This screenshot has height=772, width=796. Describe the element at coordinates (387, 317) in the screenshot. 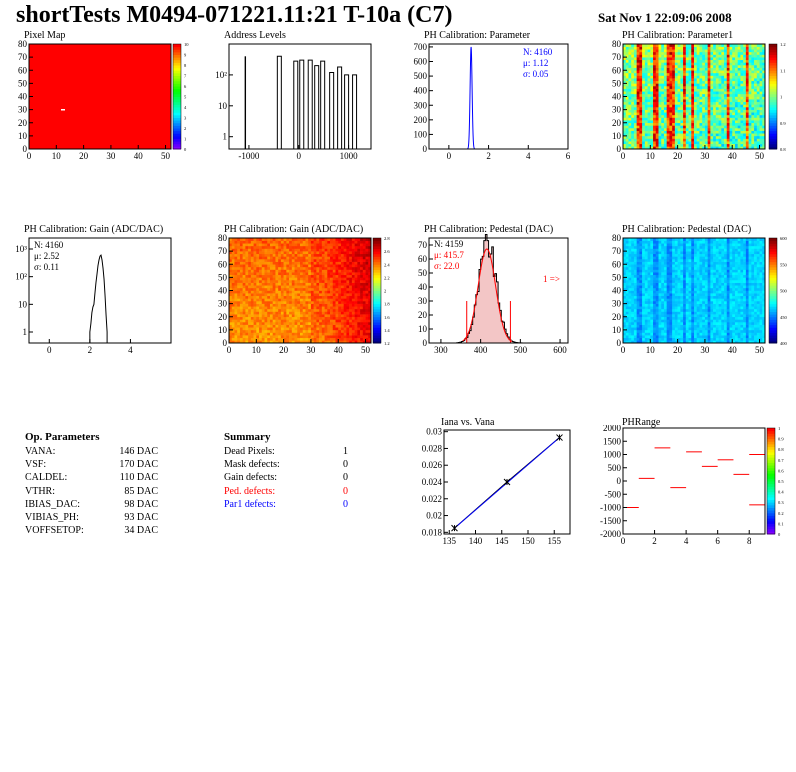

I see `colorbar-label: 1.6` at that location.